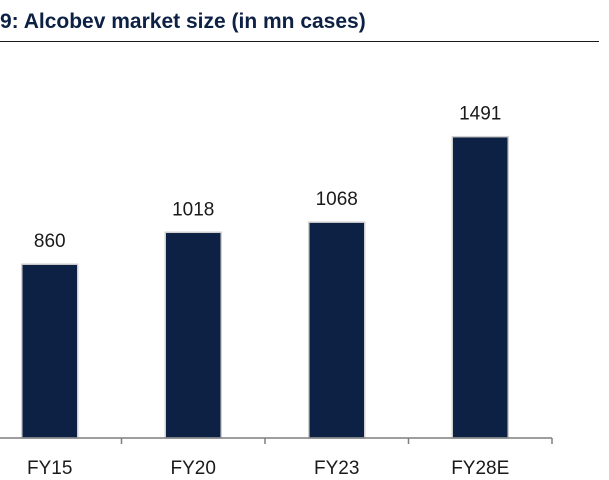 Image resolution: width=609 pixels, height=480 pixels. I want to click on tick-label-fy28e: FY28E, so click(480, 468).